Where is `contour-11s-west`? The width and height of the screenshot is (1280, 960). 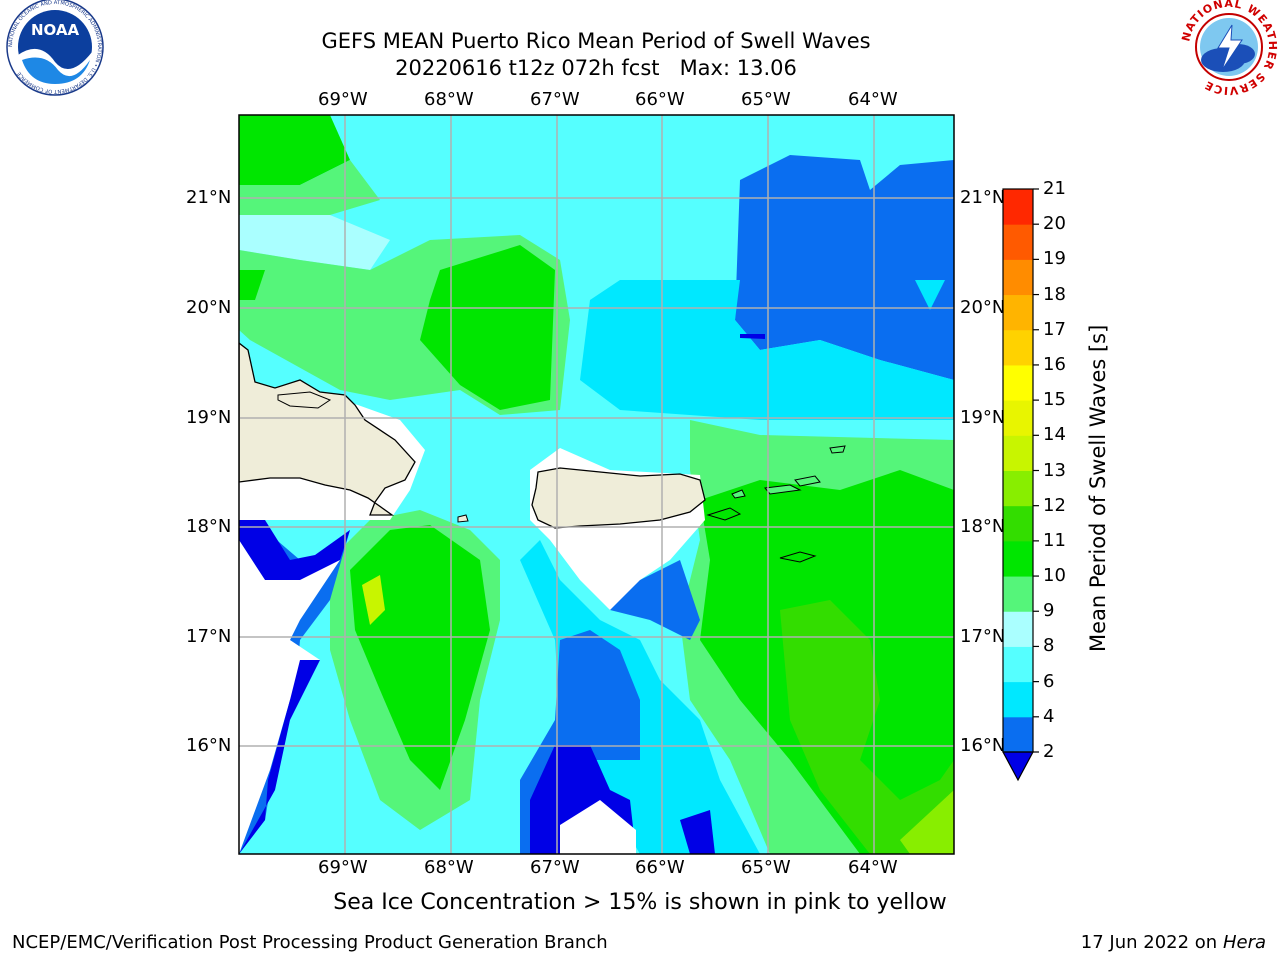 contour-11s-west is located at coordinates (252, 285).